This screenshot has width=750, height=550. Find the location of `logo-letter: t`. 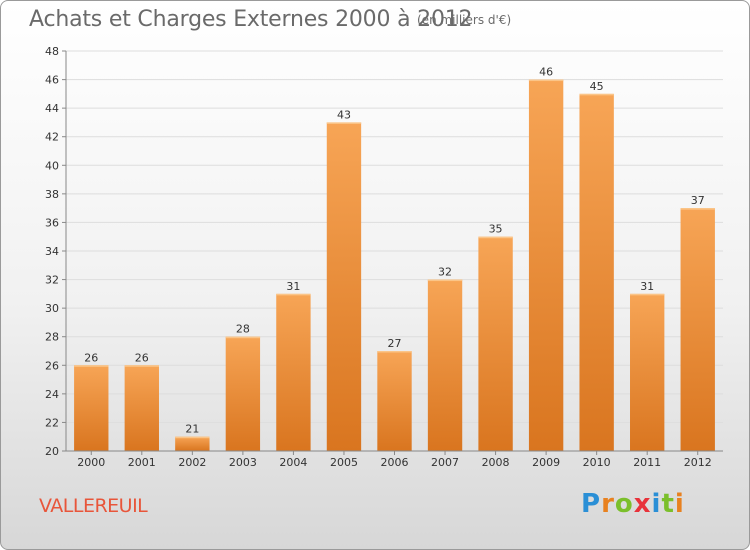

logo-letter: t is located at coordinates (668, 504).